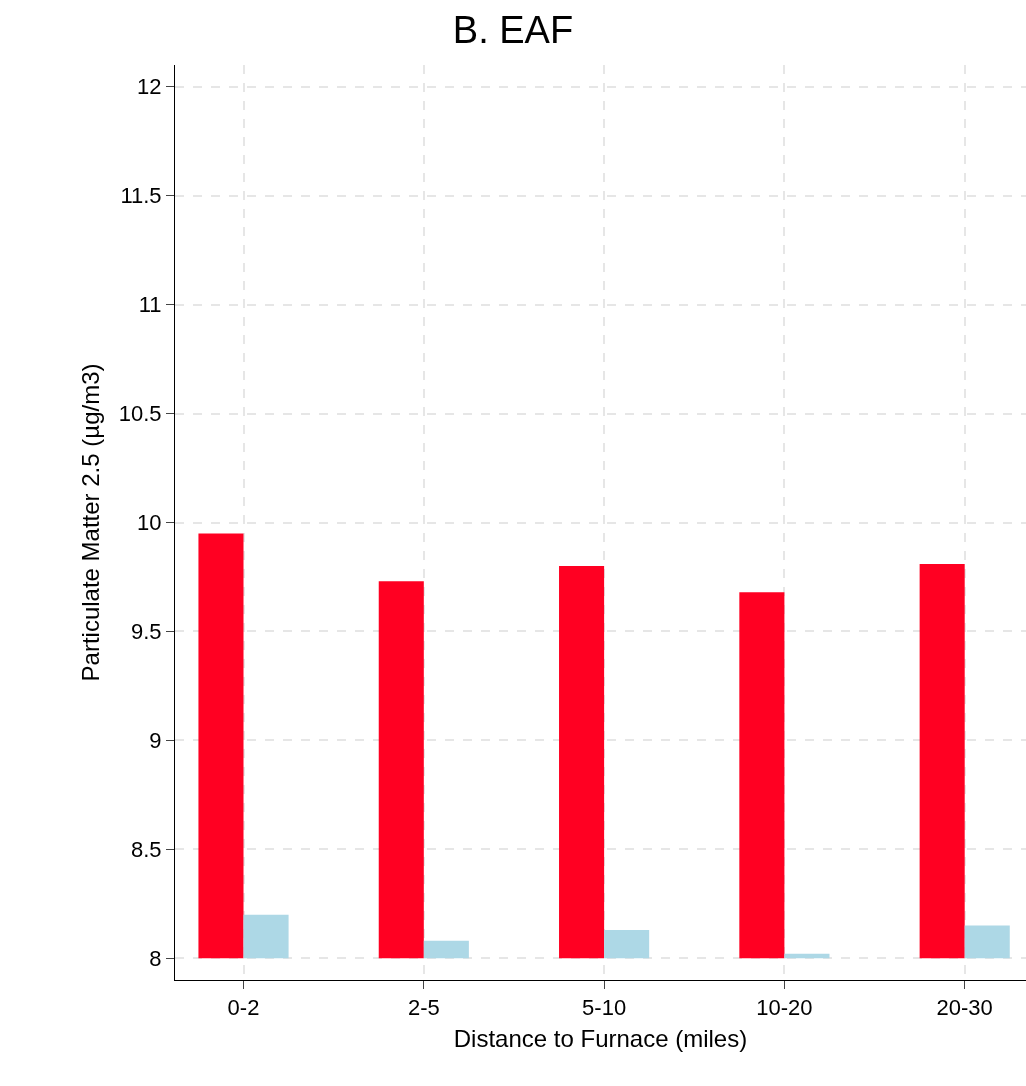  Describe the element at coordinates (964, 1008) in the screenshot. I see `x-tick-label: 20-30` at that location.